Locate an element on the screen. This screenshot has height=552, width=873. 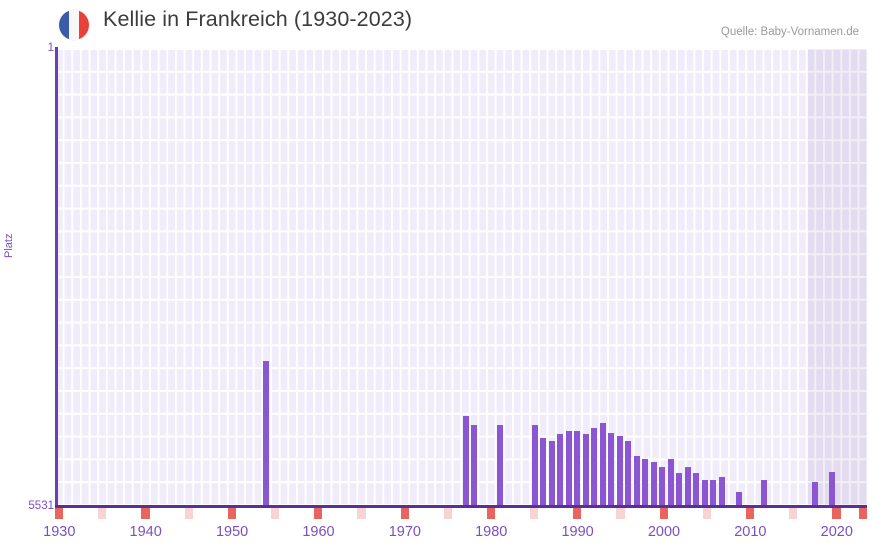
bar-1990 is located at coordinates (560, 470).